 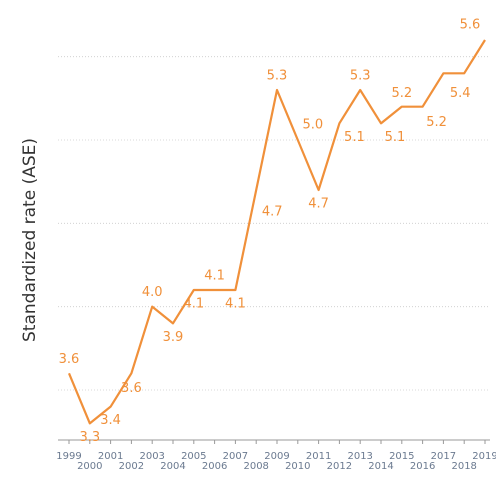 What do you see at coordinates (422, 466) in the screenshot?
I see `x-tick-label: 2016` at bounding box center [422, 466].